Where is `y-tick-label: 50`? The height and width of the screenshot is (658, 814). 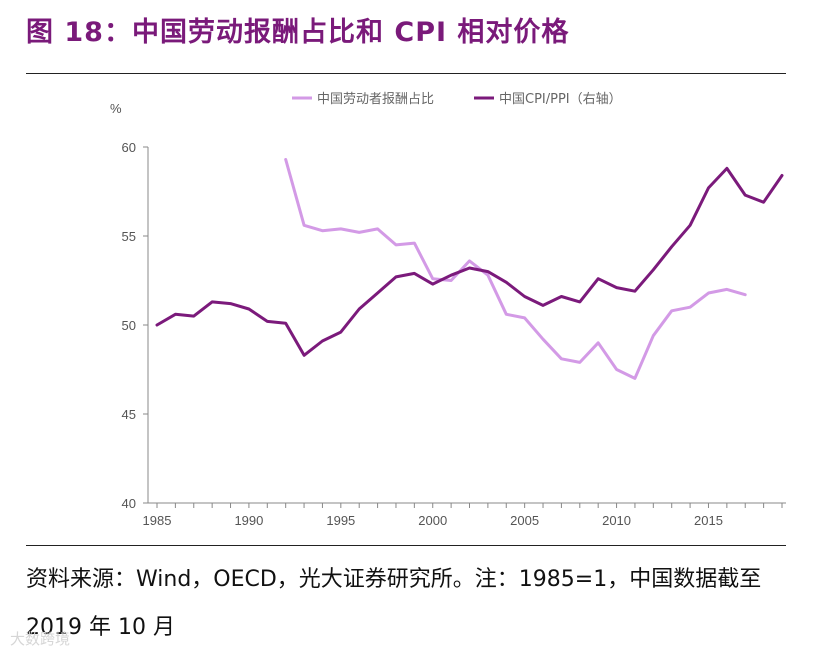 y-tick-label: 50 is located at coordinates (129, 325).